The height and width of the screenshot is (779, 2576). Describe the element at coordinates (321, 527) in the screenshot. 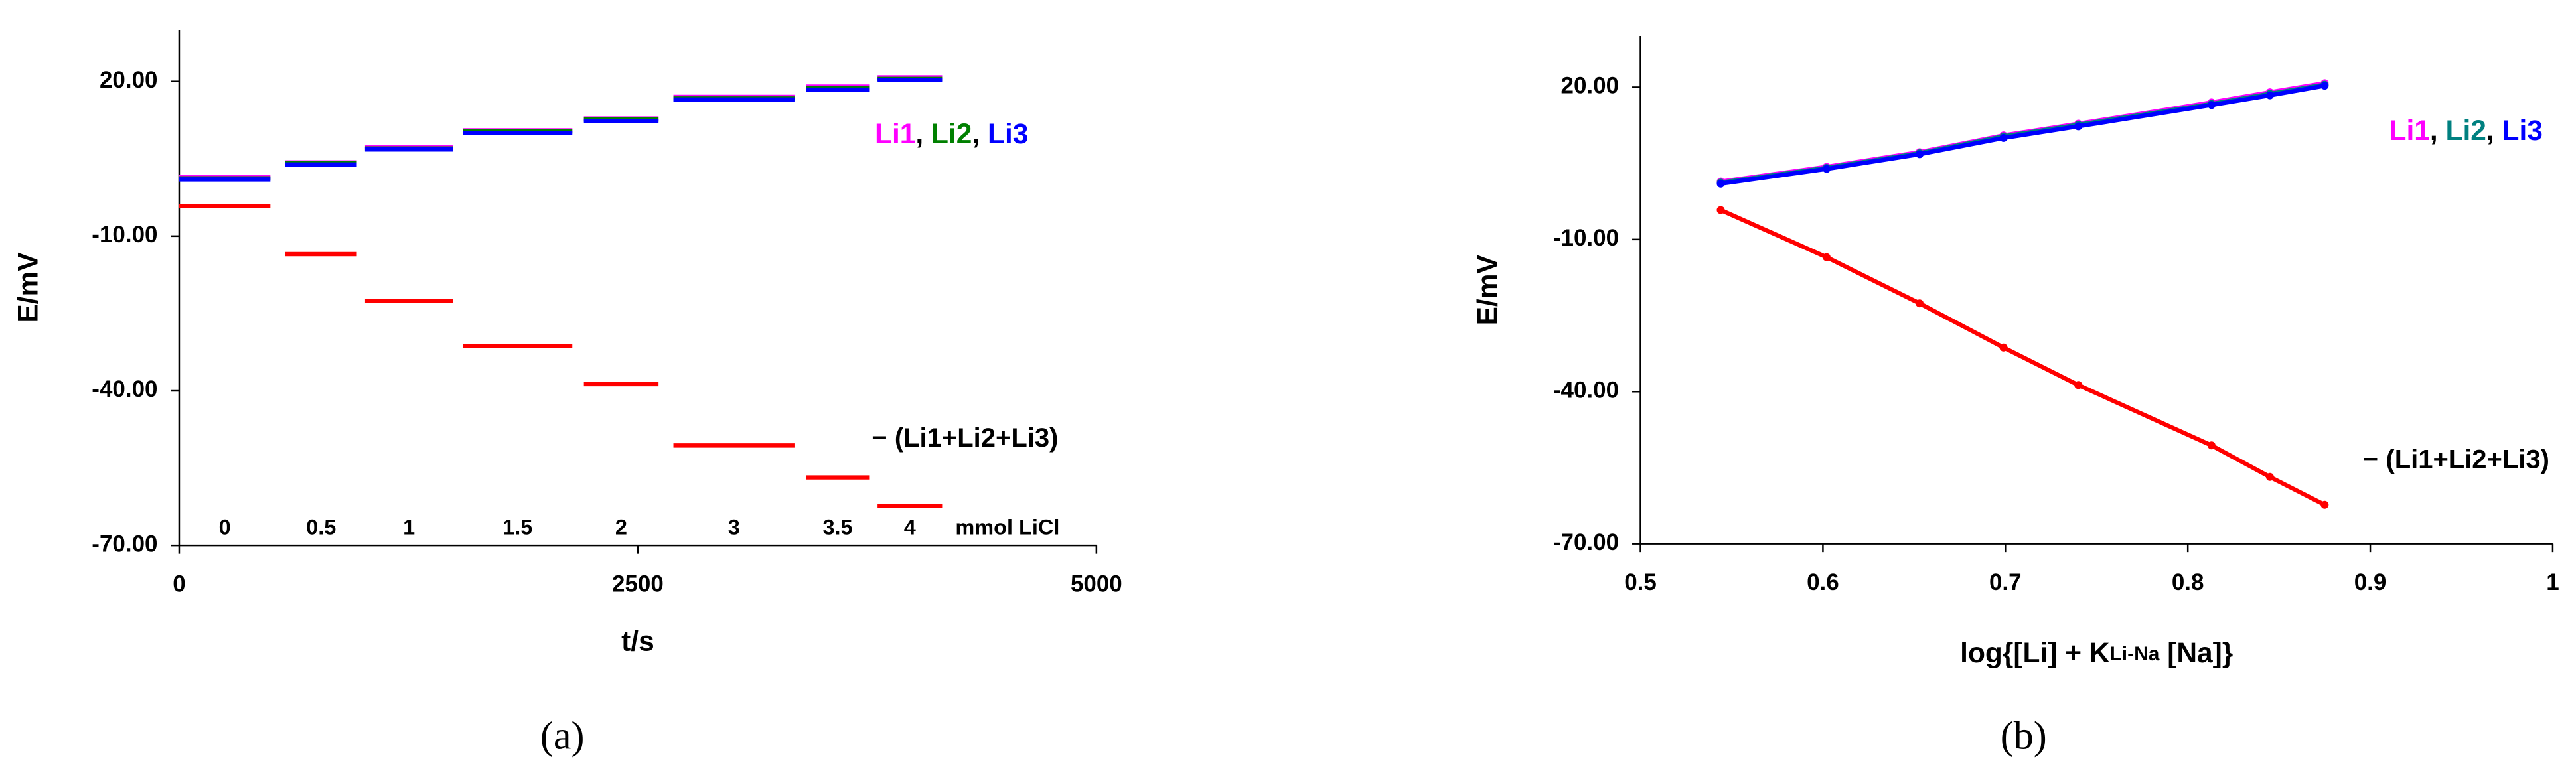

I see `category-label: 0.5` at that location.